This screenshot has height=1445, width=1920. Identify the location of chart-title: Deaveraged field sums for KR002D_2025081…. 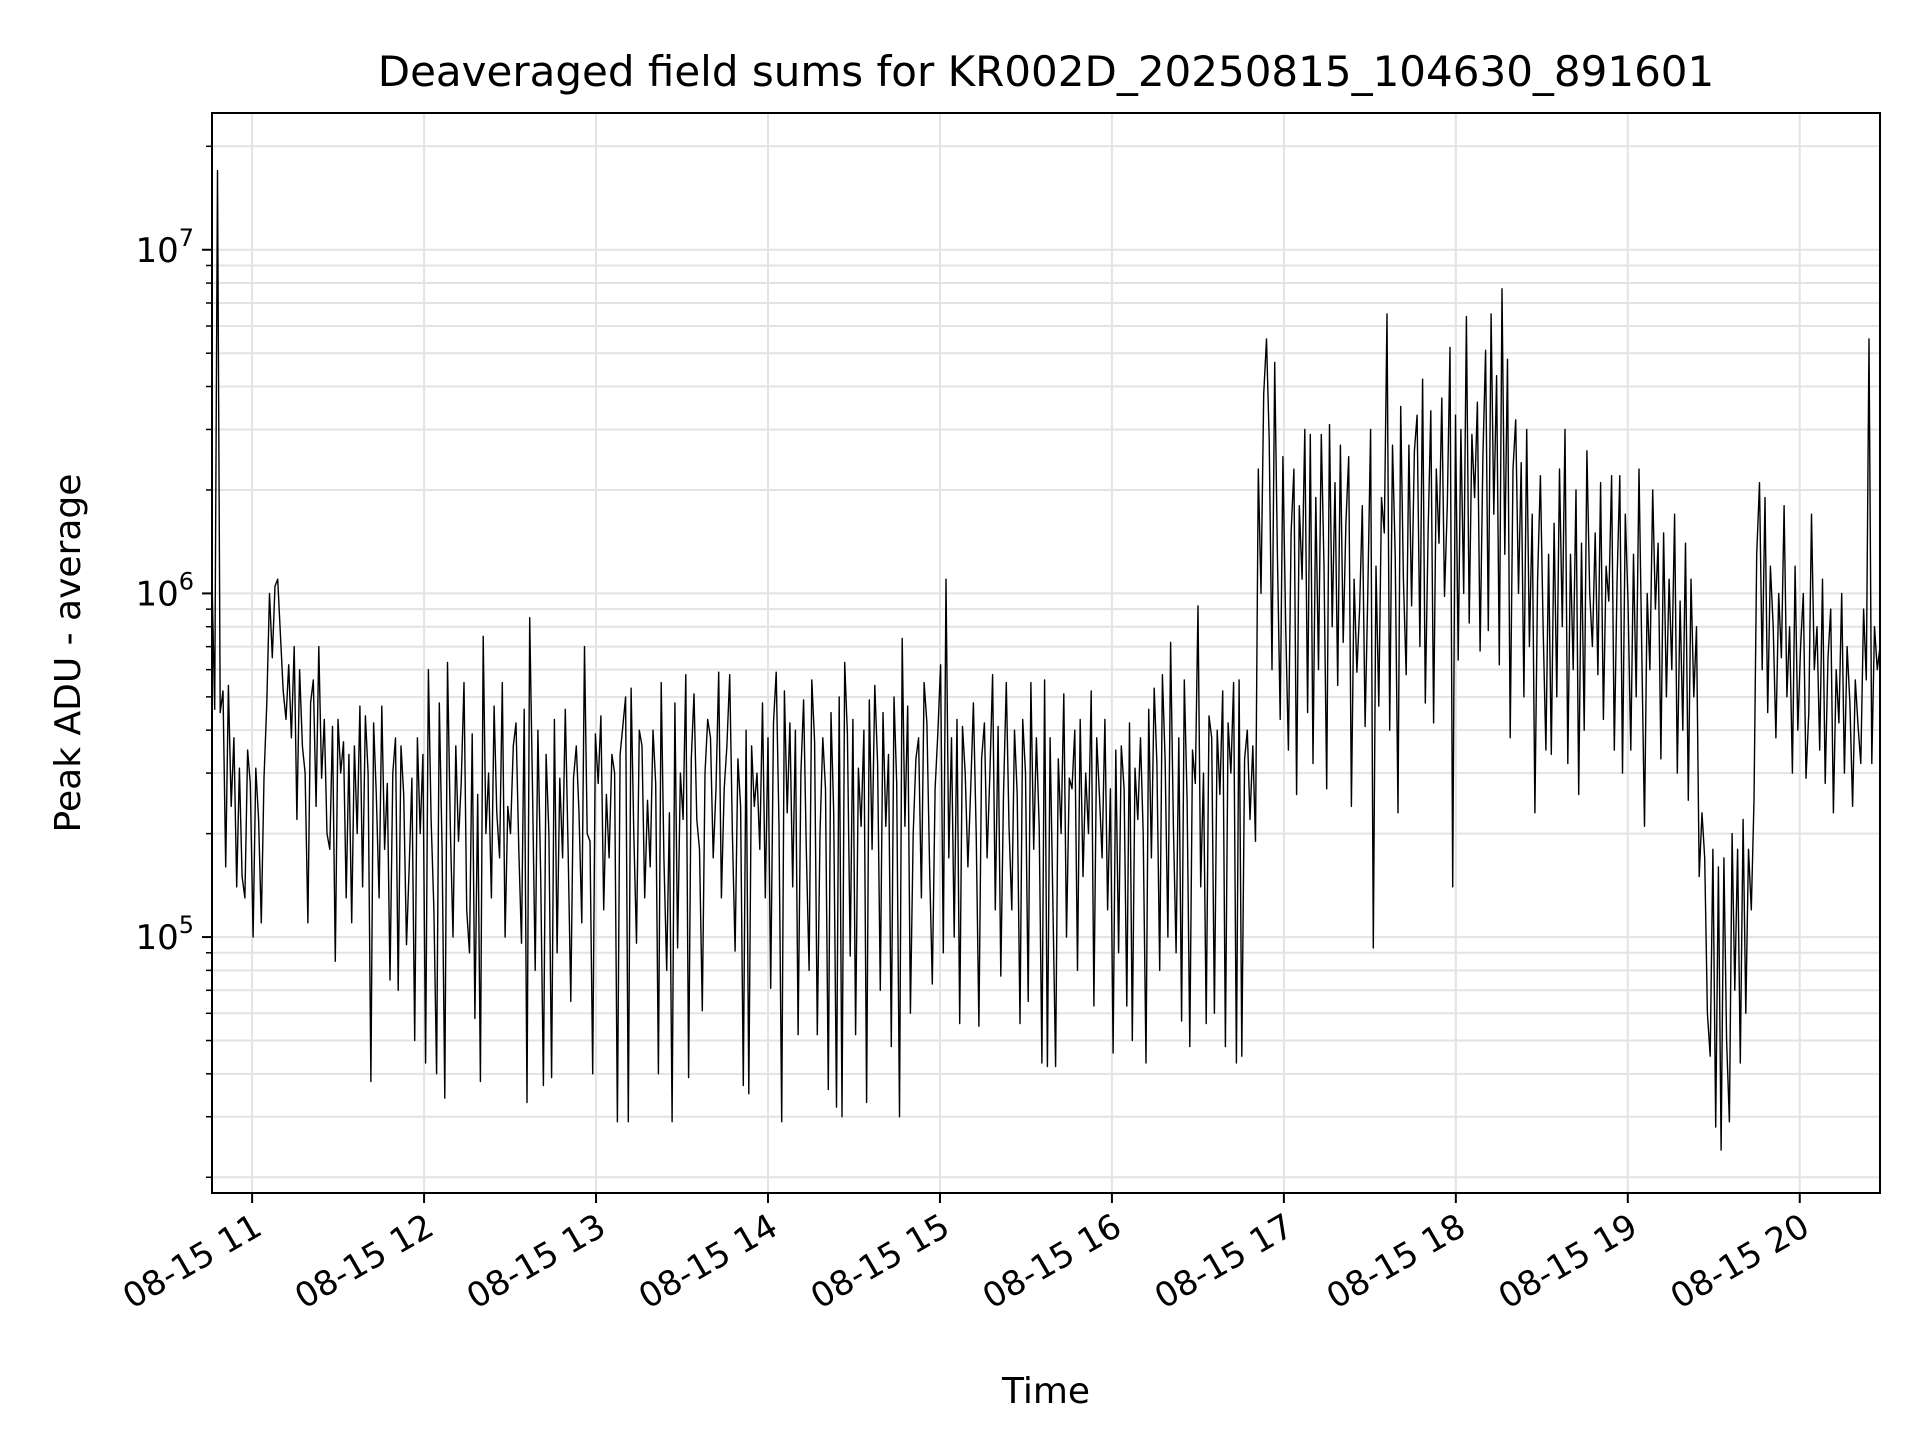
(1046, 71).